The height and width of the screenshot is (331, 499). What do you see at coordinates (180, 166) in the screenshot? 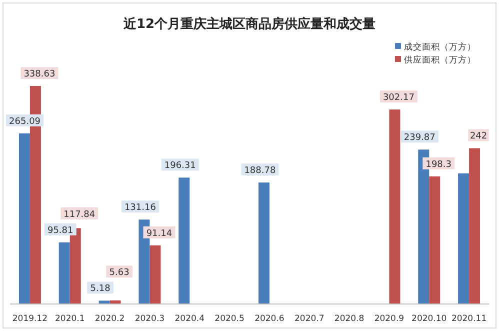
I see `data-label: 196.31` at bounding box center [180, 166].